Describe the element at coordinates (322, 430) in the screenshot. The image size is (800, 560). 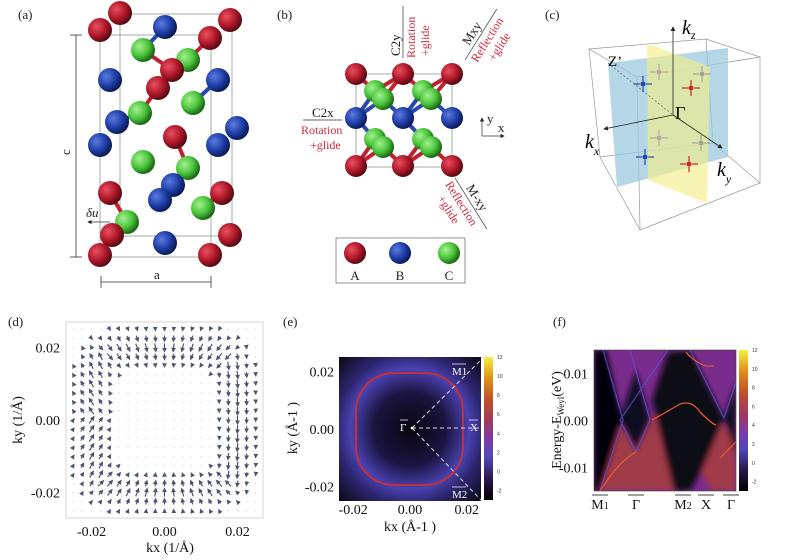
I see `y-tick-label: 0.00` at that location.